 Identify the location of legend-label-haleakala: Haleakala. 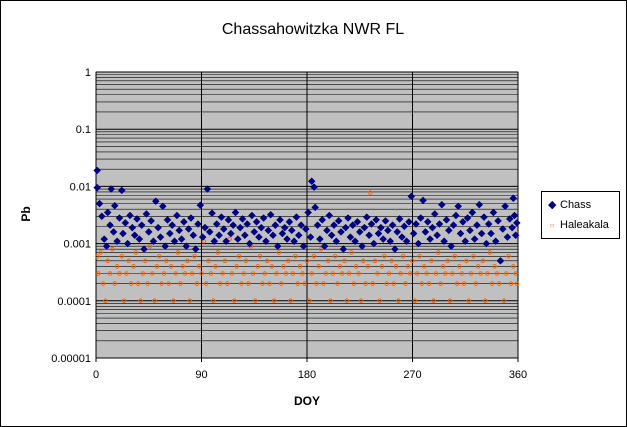
(584, 225).